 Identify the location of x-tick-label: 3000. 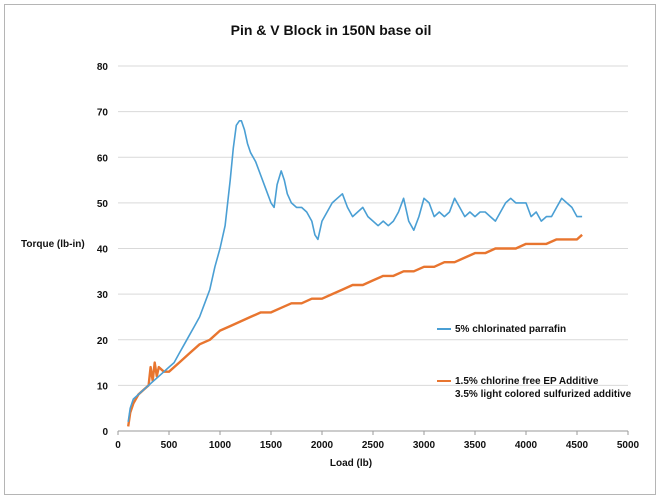
(424, 445).